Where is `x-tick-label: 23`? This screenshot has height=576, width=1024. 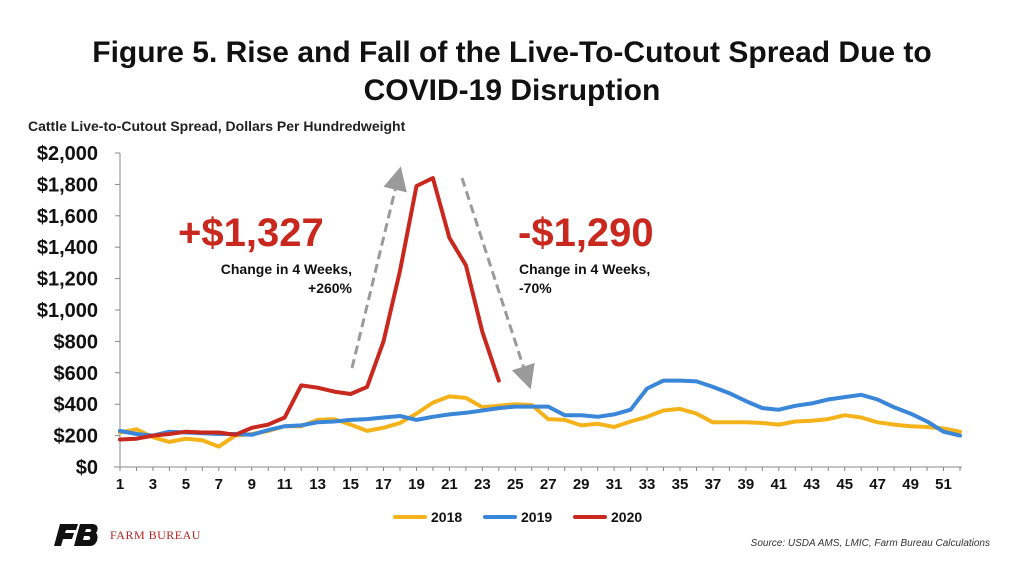
x-tick-label: 23 is located at coordinates (482, 484).